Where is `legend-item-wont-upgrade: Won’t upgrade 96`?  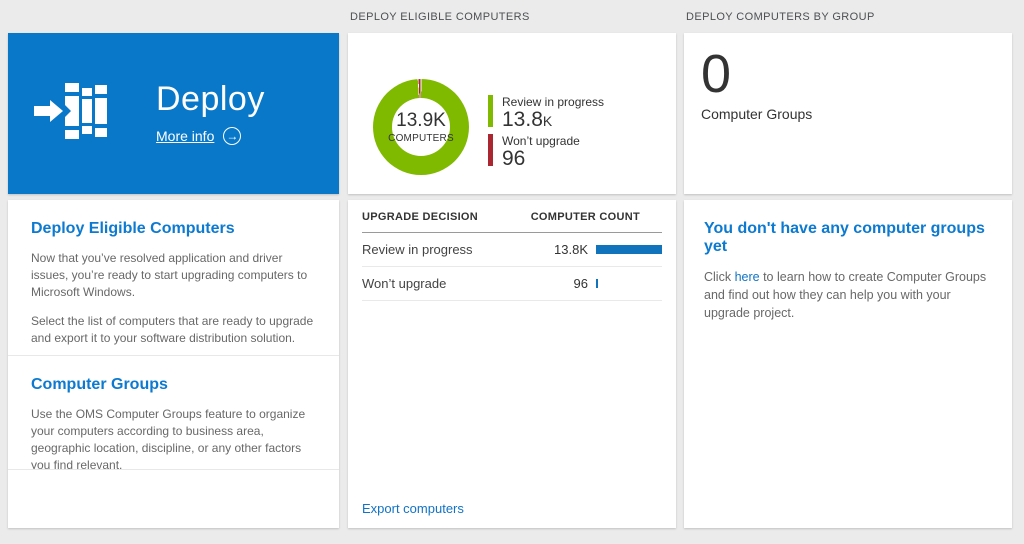
legend-item-wont-upgrade: Won’t upgrade 96 is located at coordinates (546, 152).